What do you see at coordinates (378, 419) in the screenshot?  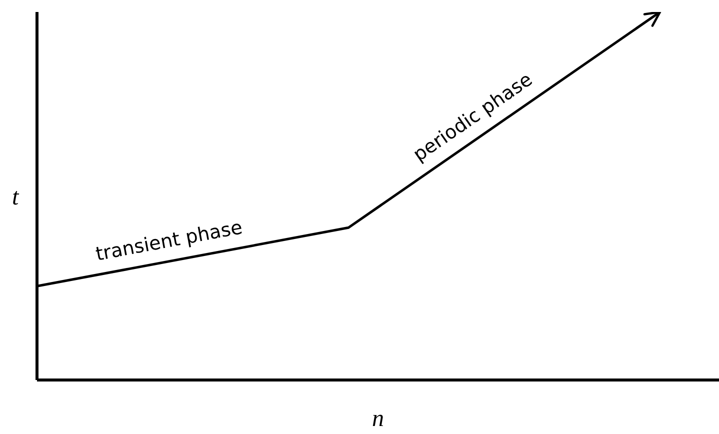 I see `x-axis-title: n` at bounding box center [378, 419].